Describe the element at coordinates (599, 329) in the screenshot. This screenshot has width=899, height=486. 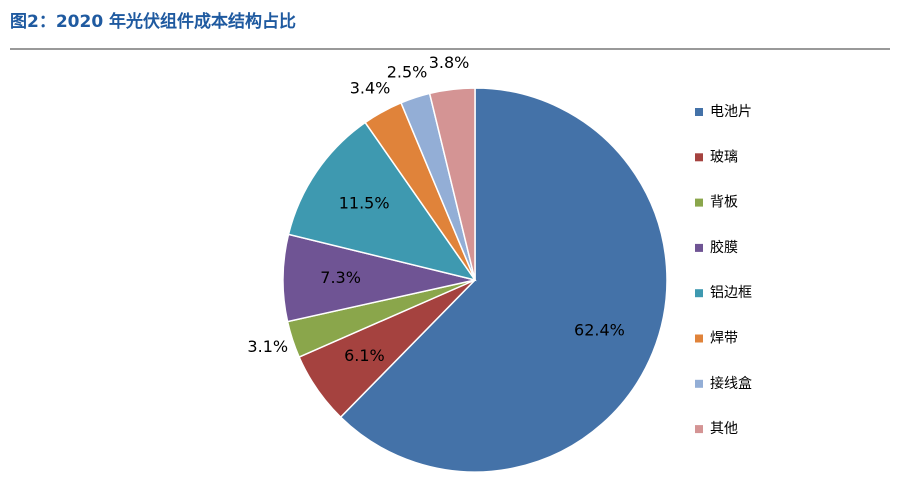
I see `value-label: 62.4%` at that location.